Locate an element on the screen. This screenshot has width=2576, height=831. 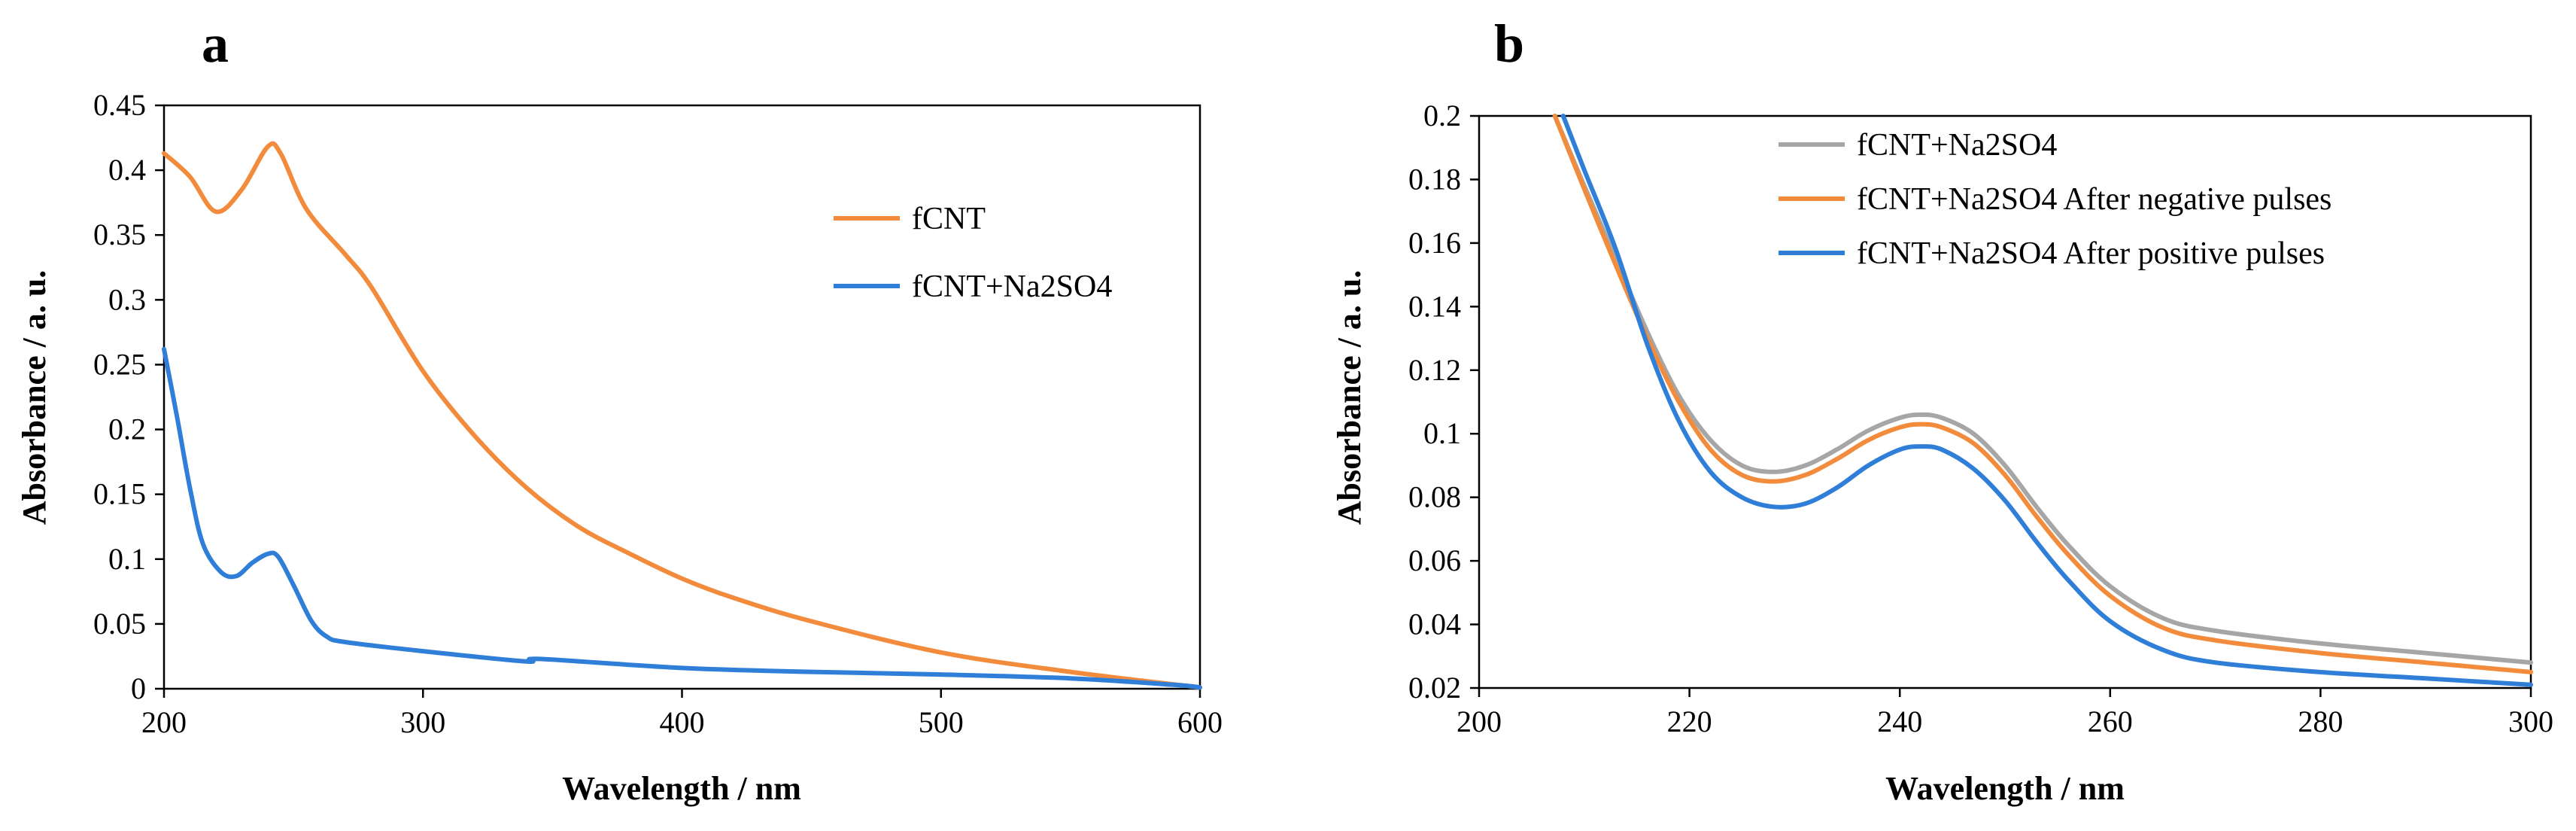
y-tick-label: 0.45 is located at coordinates (120, 105).